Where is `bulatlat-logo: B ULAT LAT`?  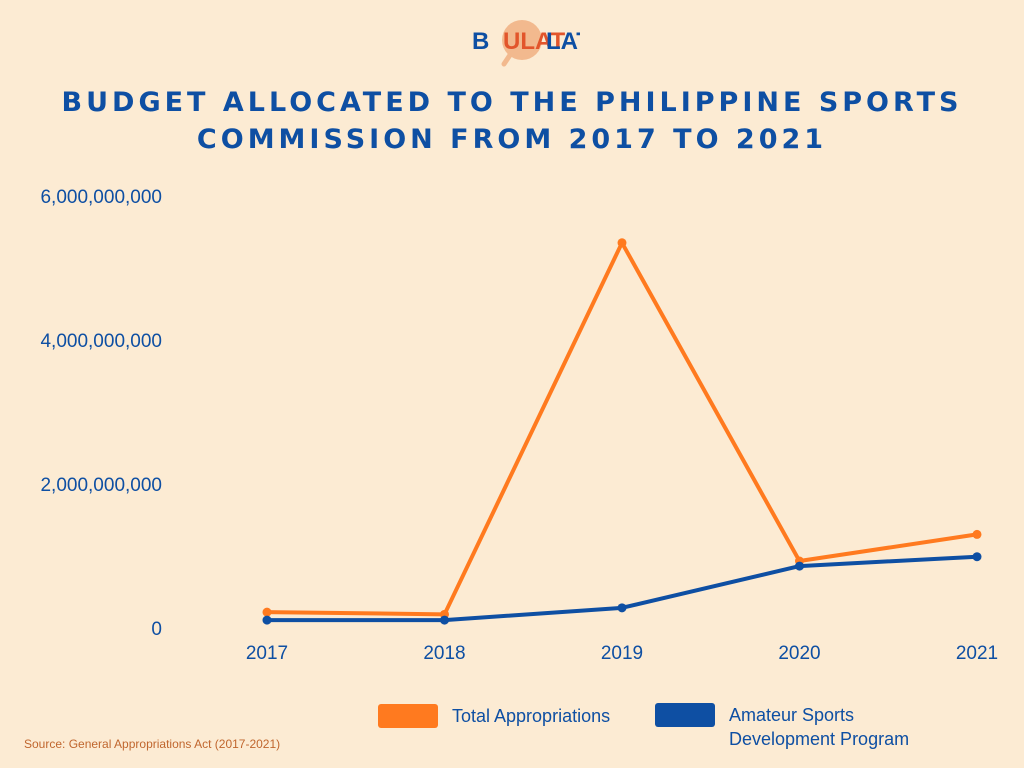
bulatlat-logo: B ULAT LAT is located at coordinates (526, 43).